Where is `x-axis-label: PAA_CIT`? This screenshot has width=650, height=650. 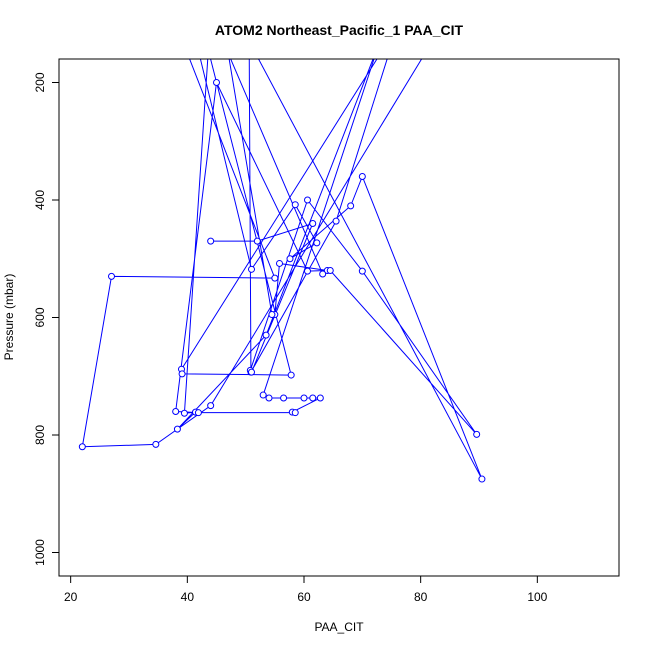 x-axis-label: PAA_CIT is located at coordinates (339, 627).